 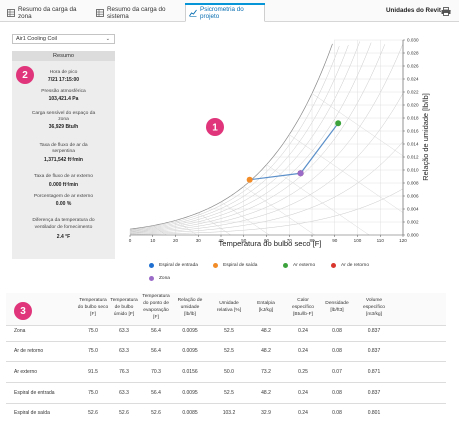 I want to click on legend-label: Espiral de entrada, so click(x=178, y=265).